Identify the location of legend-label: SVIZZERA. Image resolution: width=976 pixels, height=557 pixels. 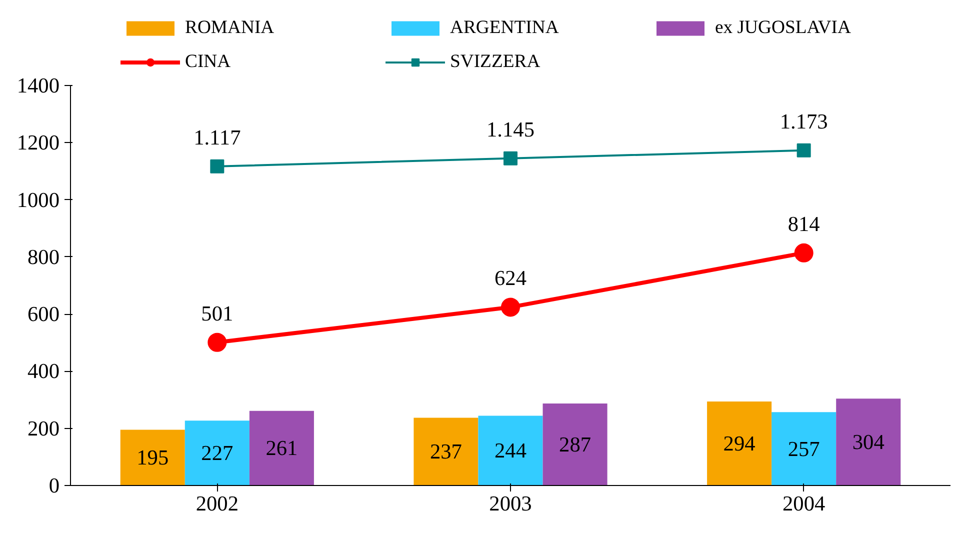
(496, 62).